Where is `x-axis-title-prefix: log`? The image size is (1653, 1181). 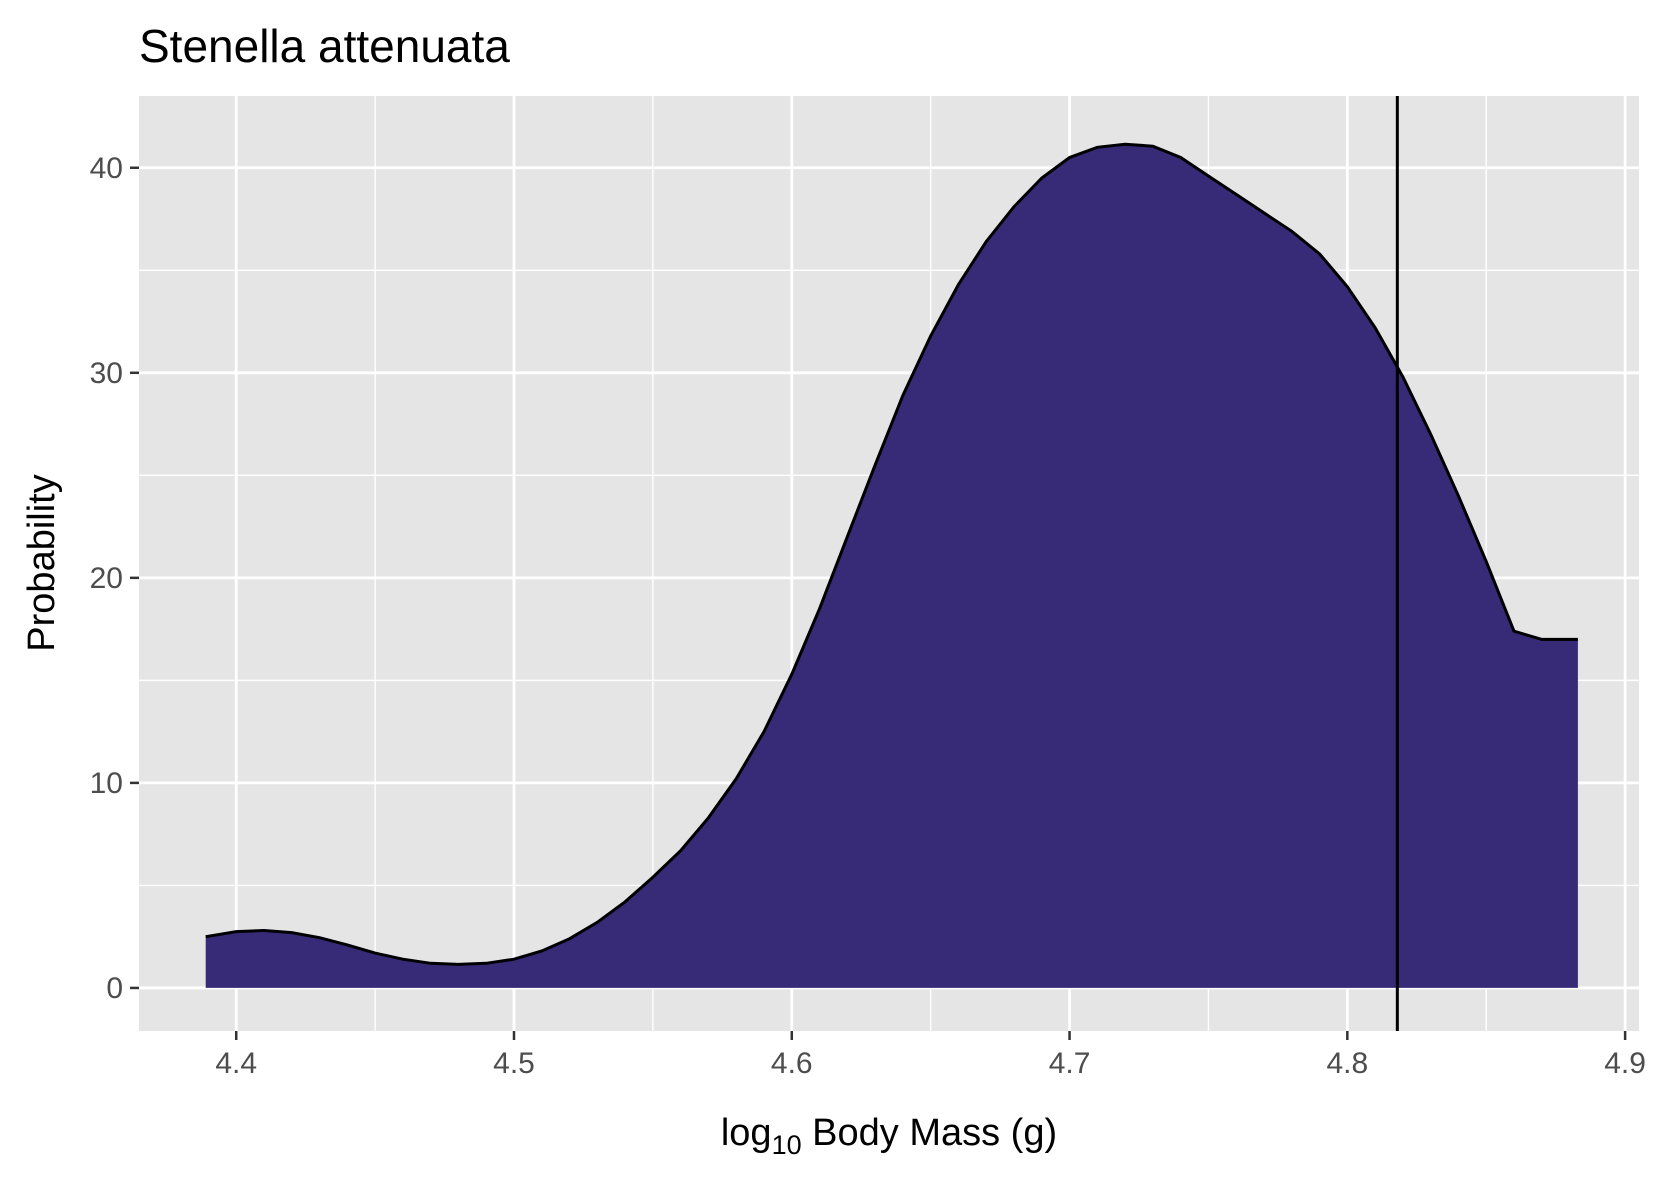
x-axis-title-prefix: log is located at coordinates (746, 1133).